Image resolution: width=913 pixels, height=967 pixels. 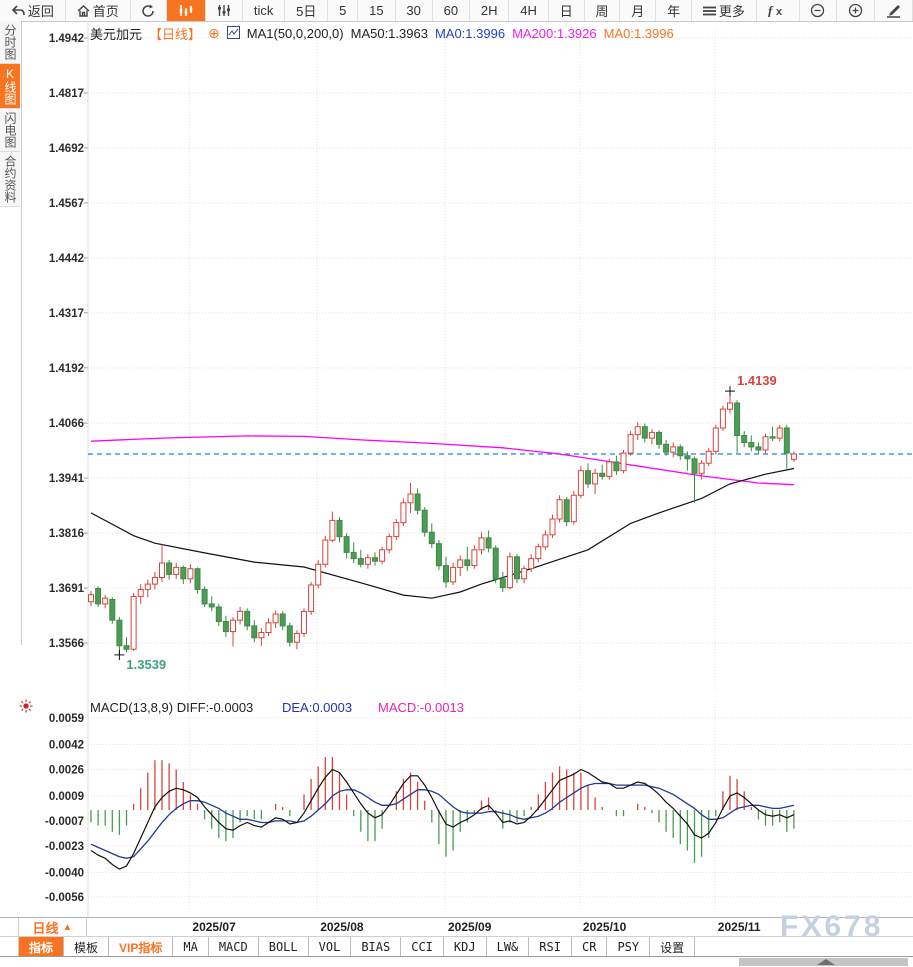 I want to click on horizontal-scrollbar, so click(x=456, y=961).